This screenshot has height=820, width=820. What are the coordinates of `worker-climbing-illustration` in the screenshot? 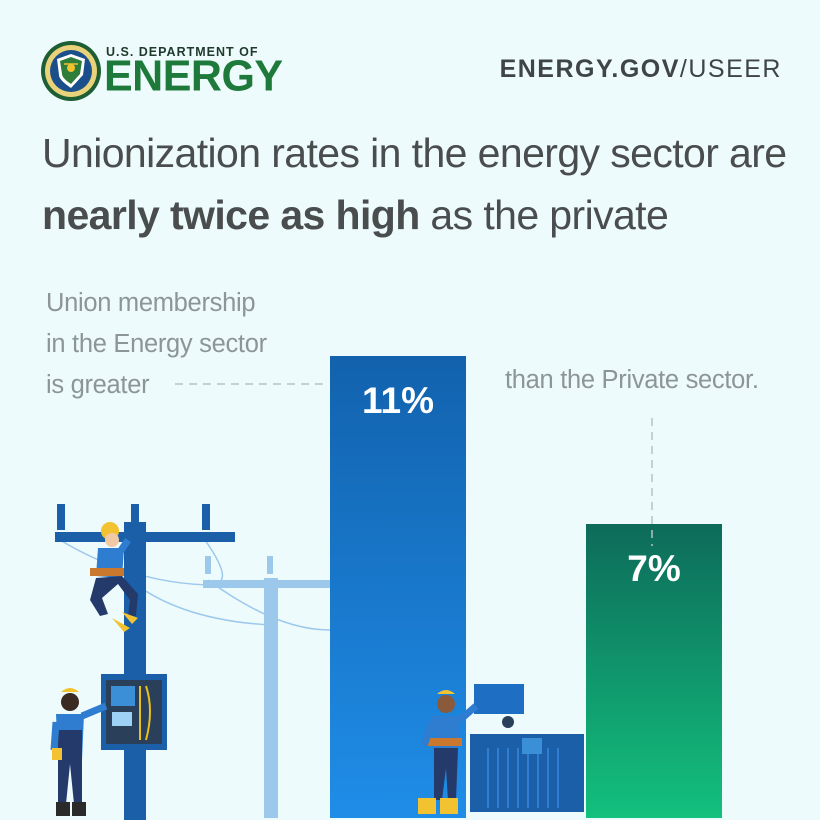 It's located at (114, 577).